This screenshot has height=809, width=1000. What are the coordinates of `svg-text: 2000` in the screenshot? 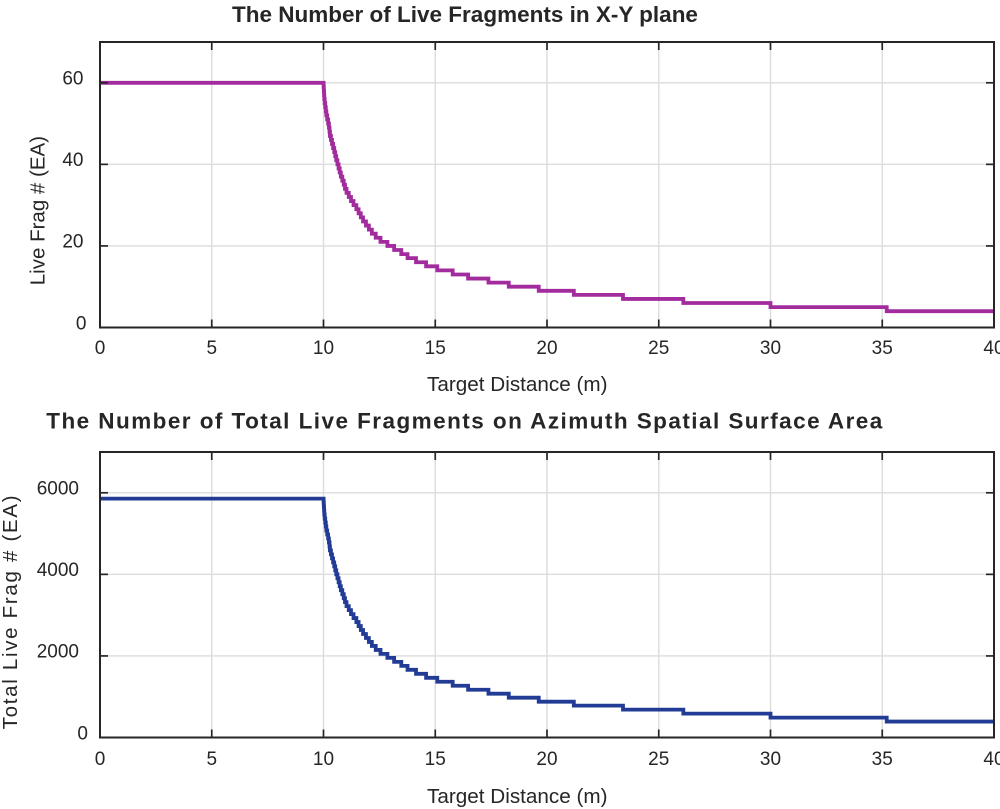 It's located at (58, 652).